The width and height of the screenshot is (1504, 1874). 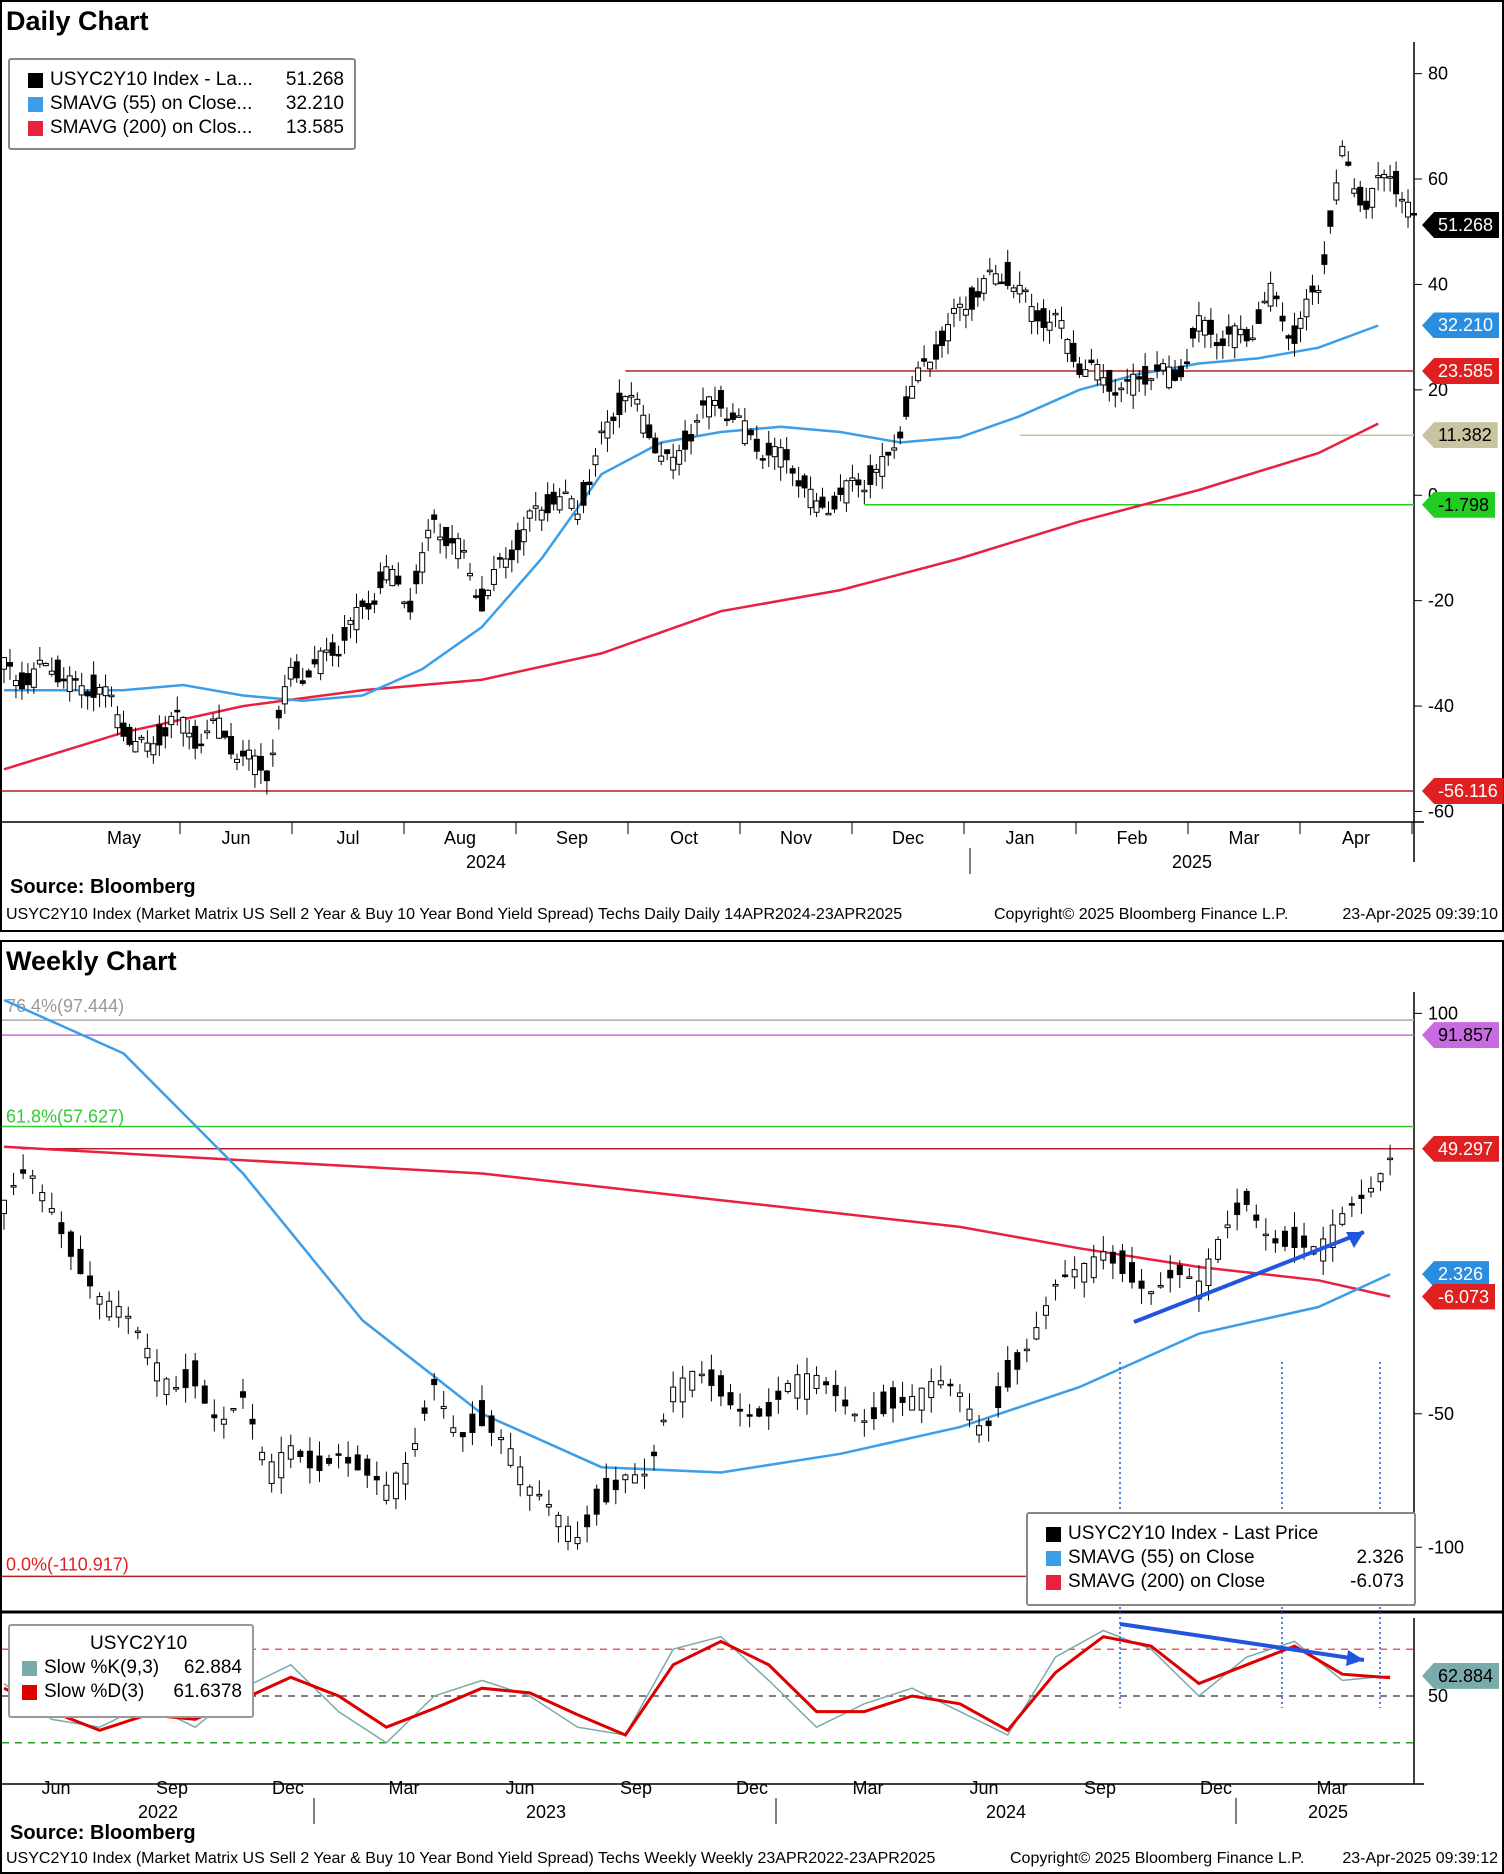 What do you see at coordinates (103, 887) in the screenshot?
I see `daily-source: Source: Bloomberg` at bounding box center [103, 887].